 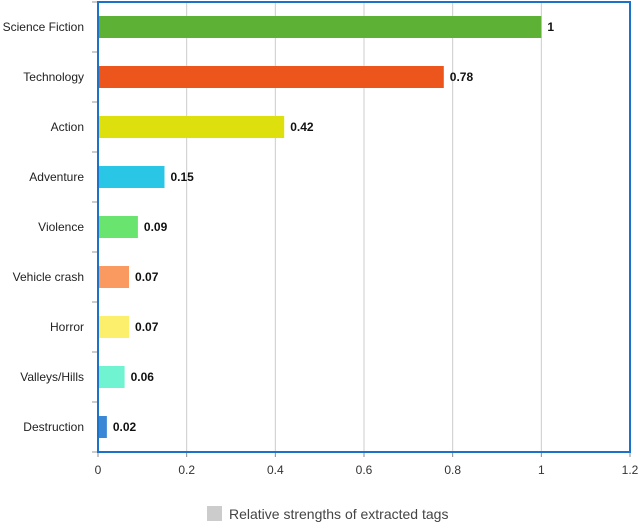 What do you see at coordinates (156, 227) in the screenshot?
I see `value-label: 0.09` at bounding box center [156, 227].